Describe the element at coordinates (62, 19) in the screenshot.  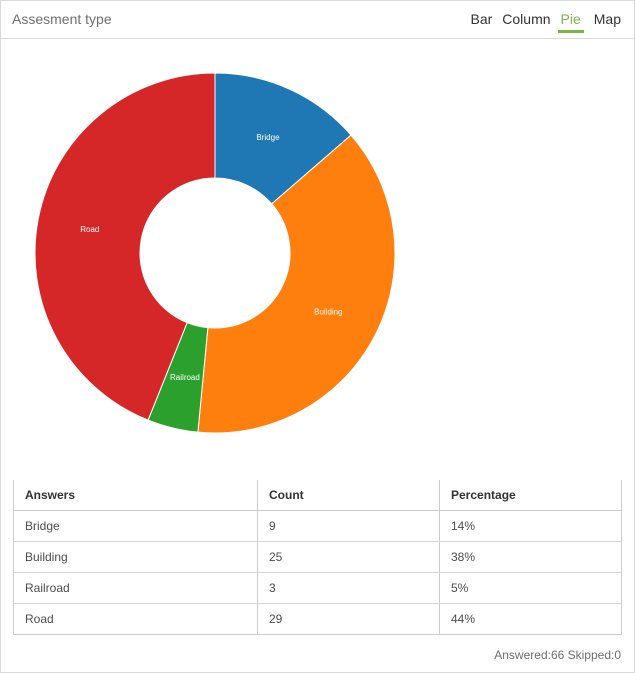
I see `question-title: Assesment type` at that location.